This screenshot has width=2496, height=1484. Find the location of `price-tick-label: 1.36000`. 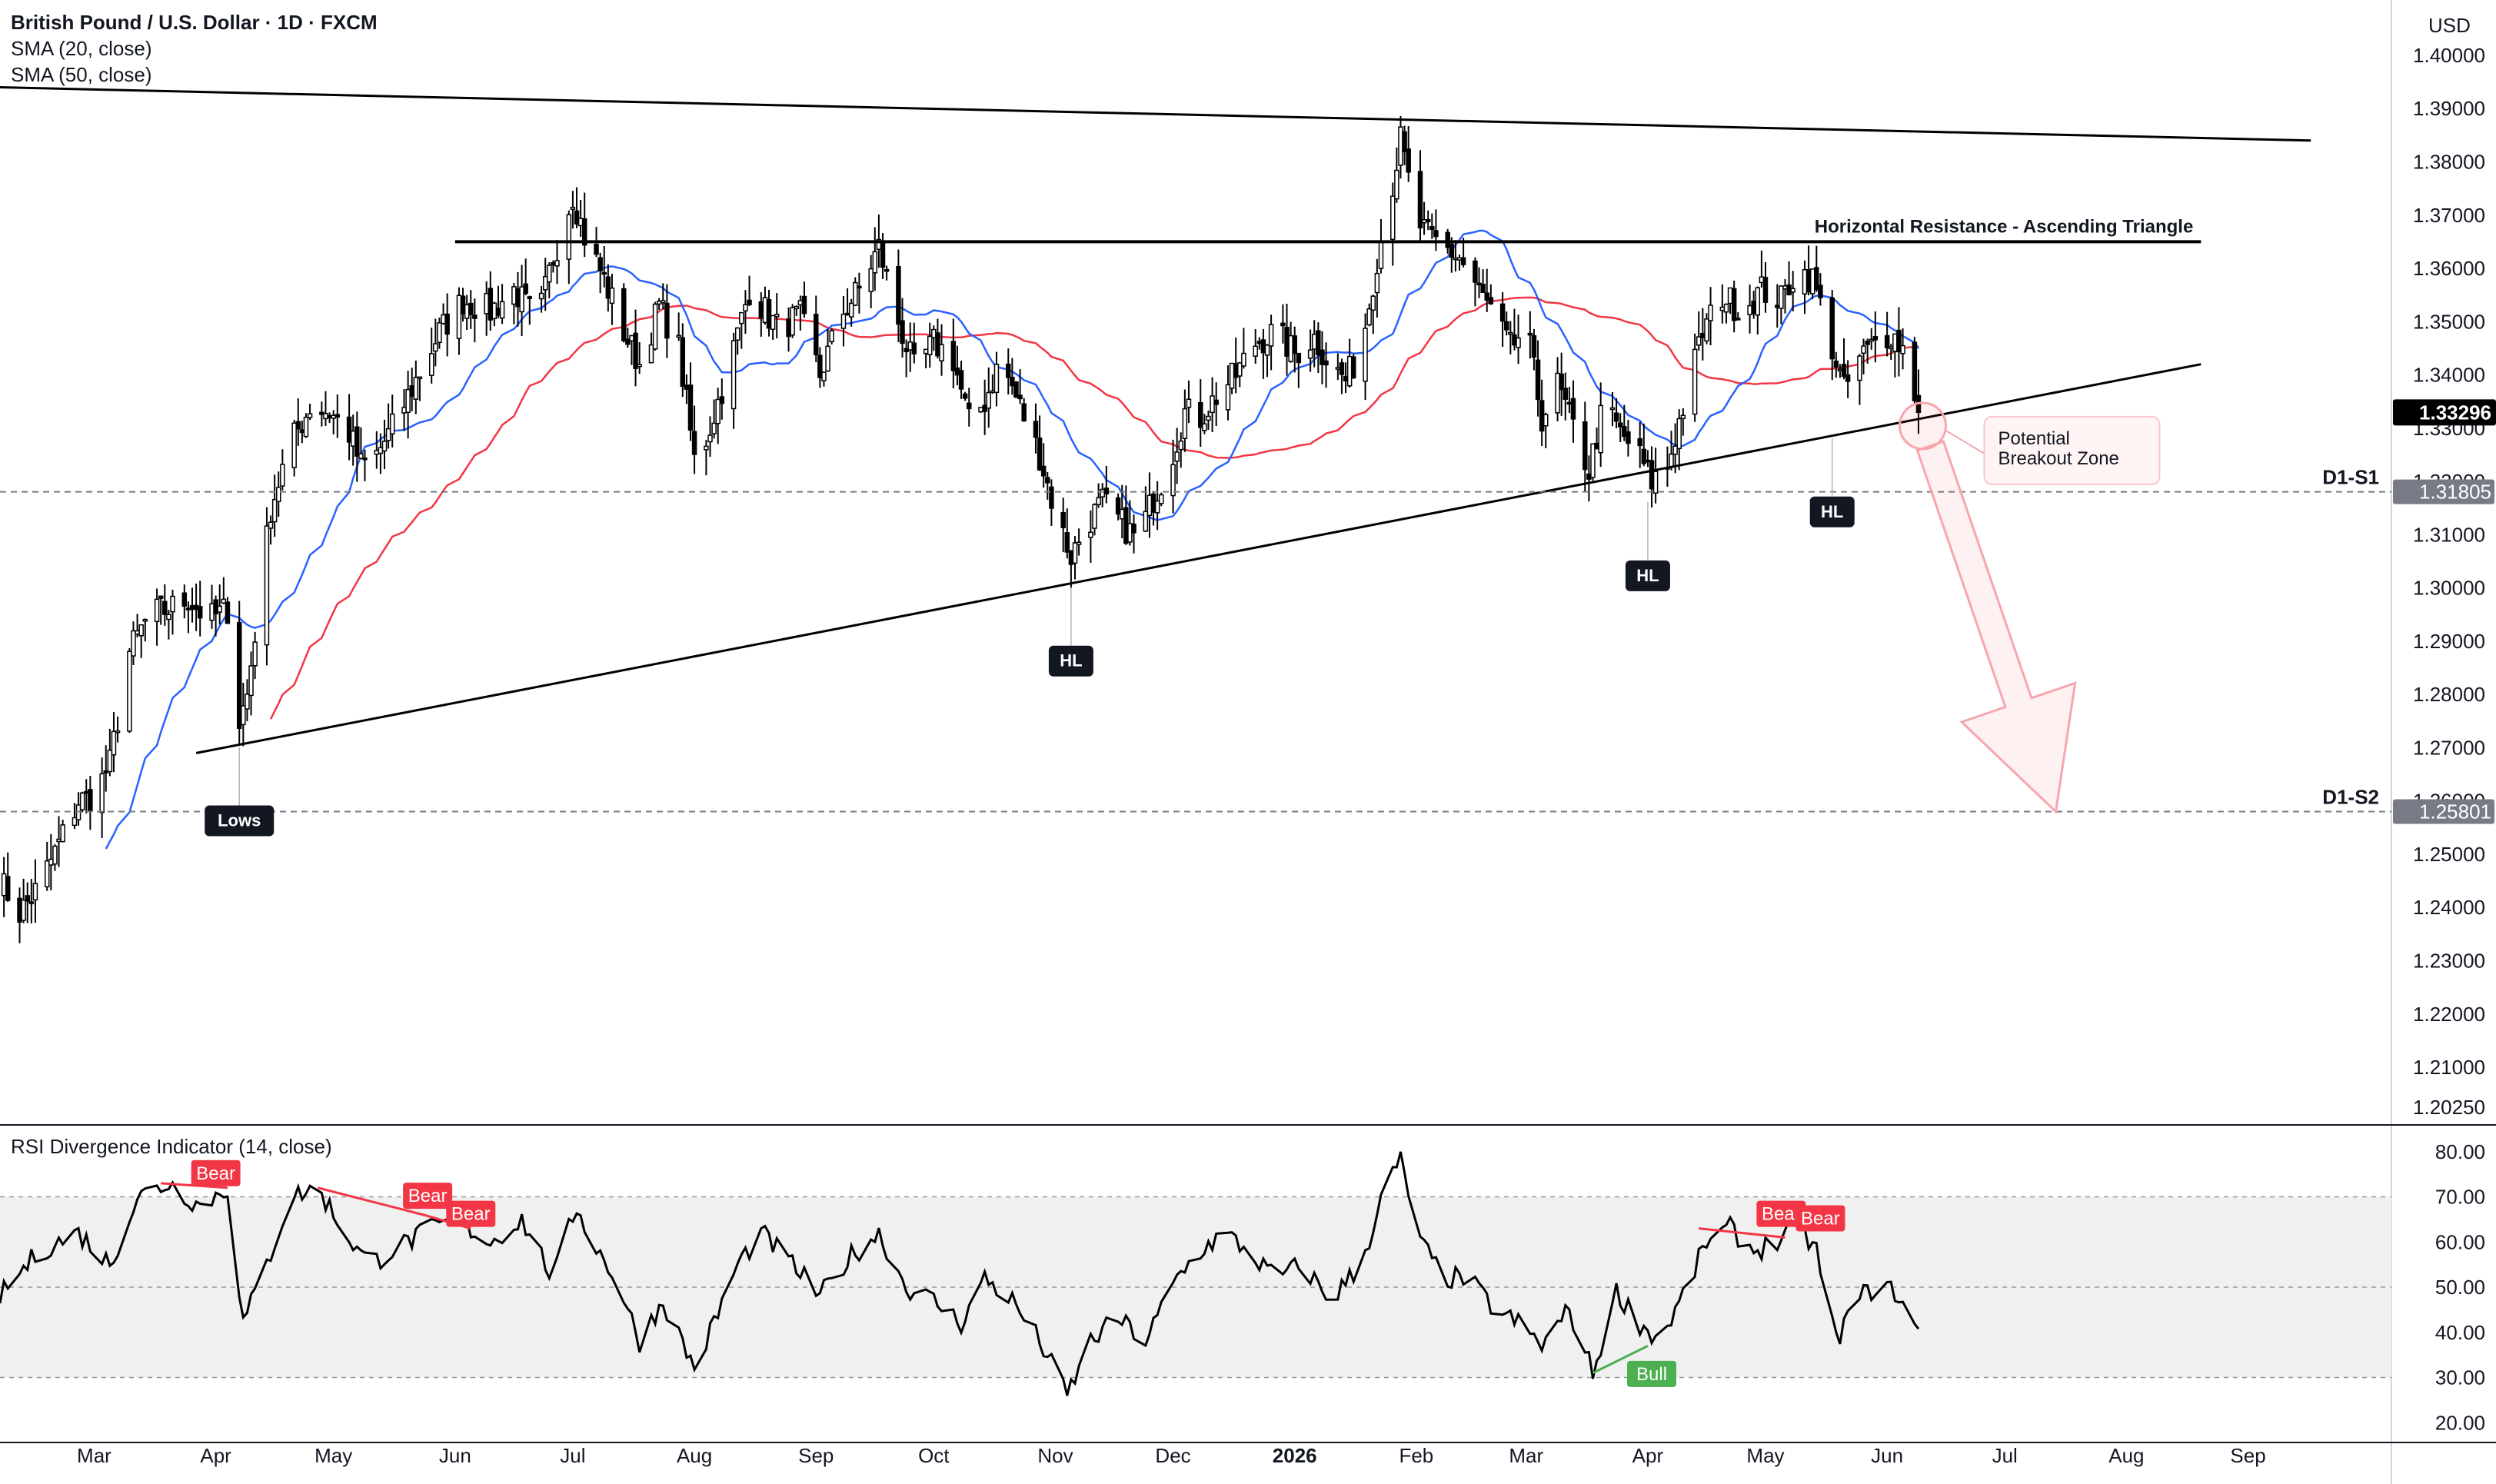

price-tick-label: 1.36000 is located at coordinates (2449, 268).